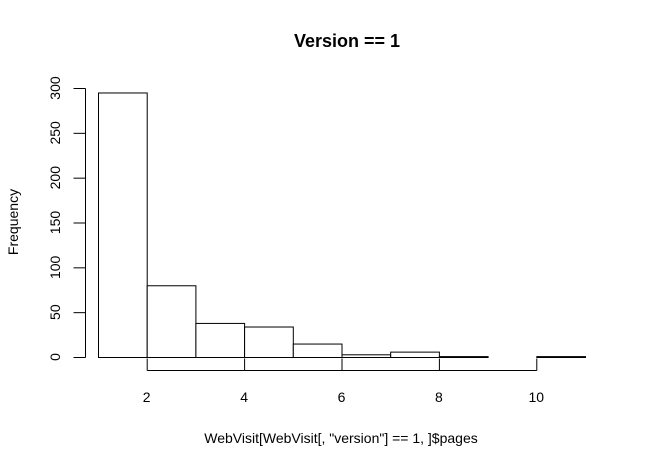 This screenshot has width=645, height=466. Describe the element at coordinates (342, 397) in the screenshot. I see `x-tick-label-6: 6` at that location.